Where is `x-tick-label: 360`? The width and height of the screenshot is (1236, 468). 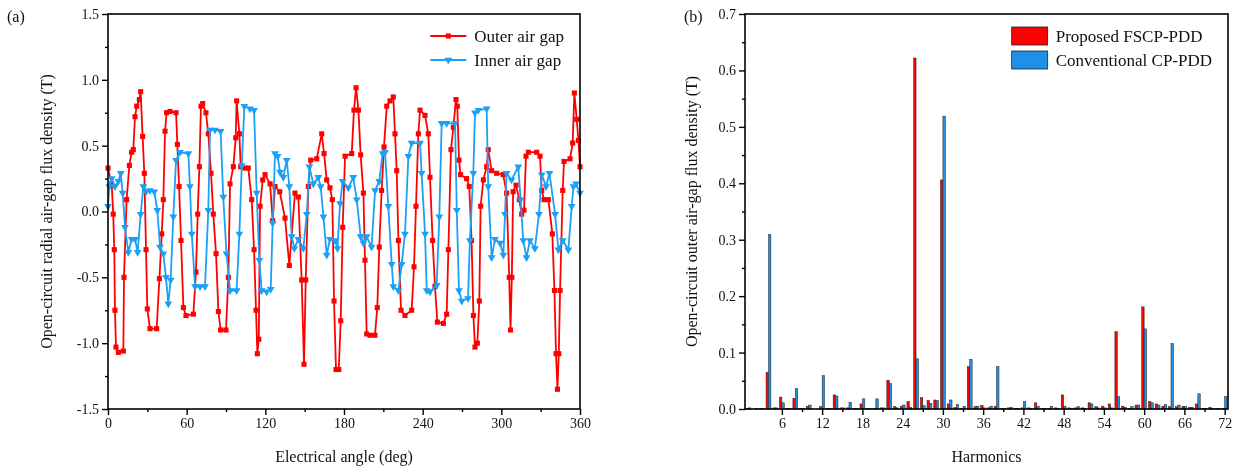 x-tick-label: 360 is located at coordinates (580, 423).